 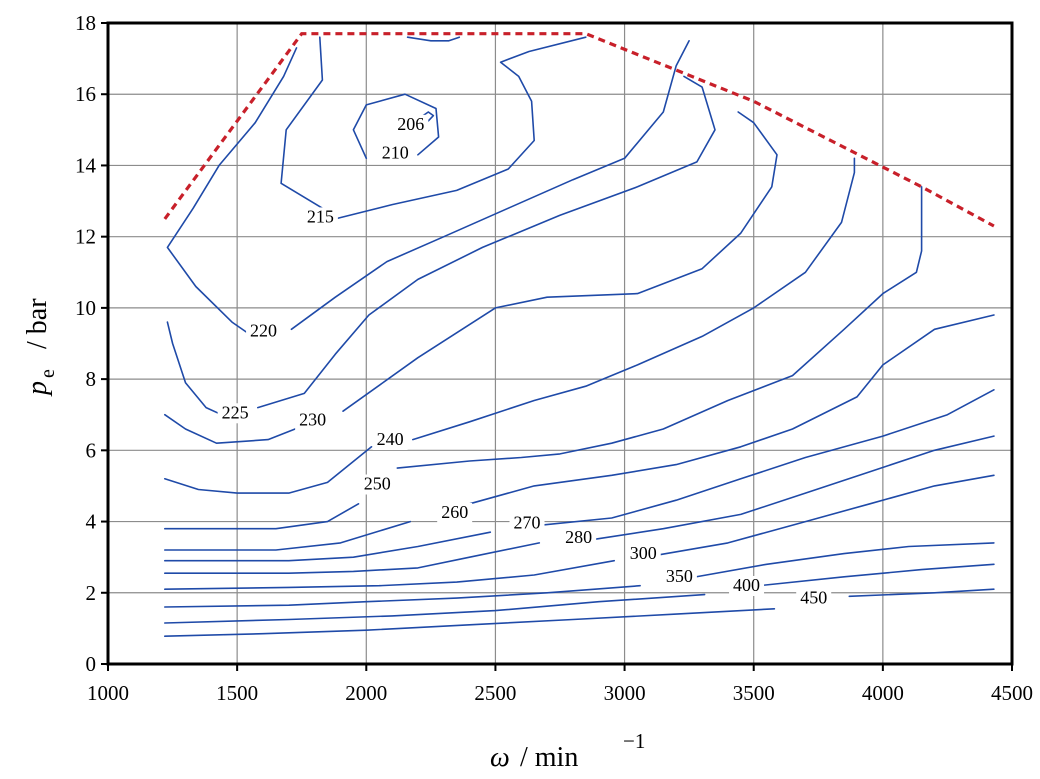 I want to click on y-axis-unit: / bar, so click(x=37, y=323).